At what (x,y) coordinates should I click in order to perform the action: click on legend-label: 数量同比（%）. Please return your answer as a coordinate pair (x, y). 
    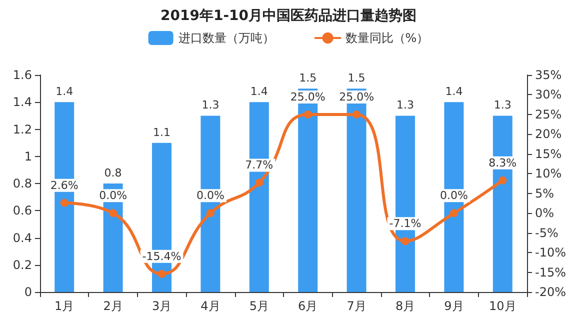
    Looking at the image, I should click on (387, 38).